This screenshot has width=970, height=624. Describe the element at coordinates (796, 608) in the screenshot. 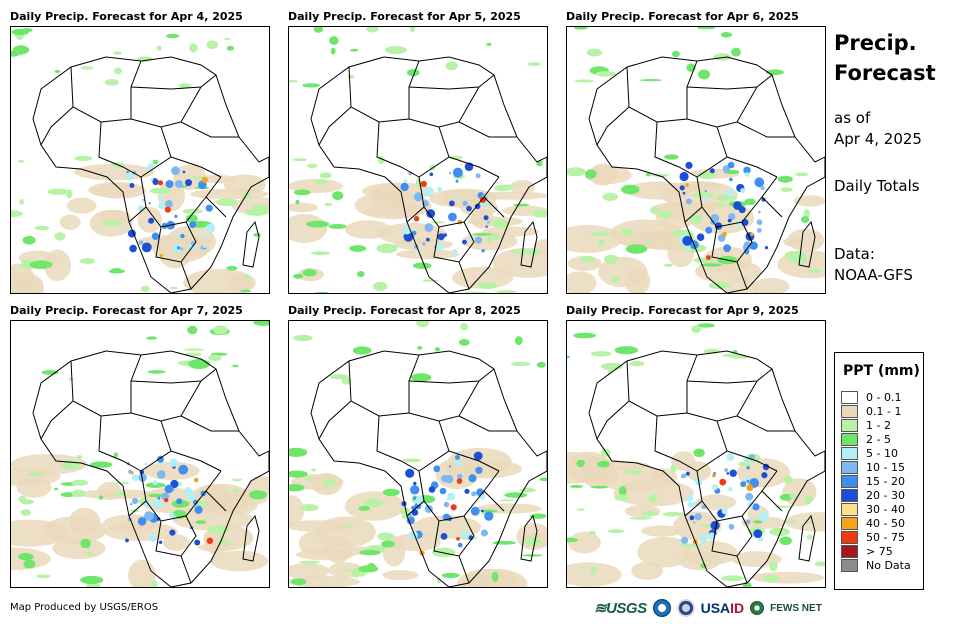

I see `fews-net-logo: FEWS NET` at that location.